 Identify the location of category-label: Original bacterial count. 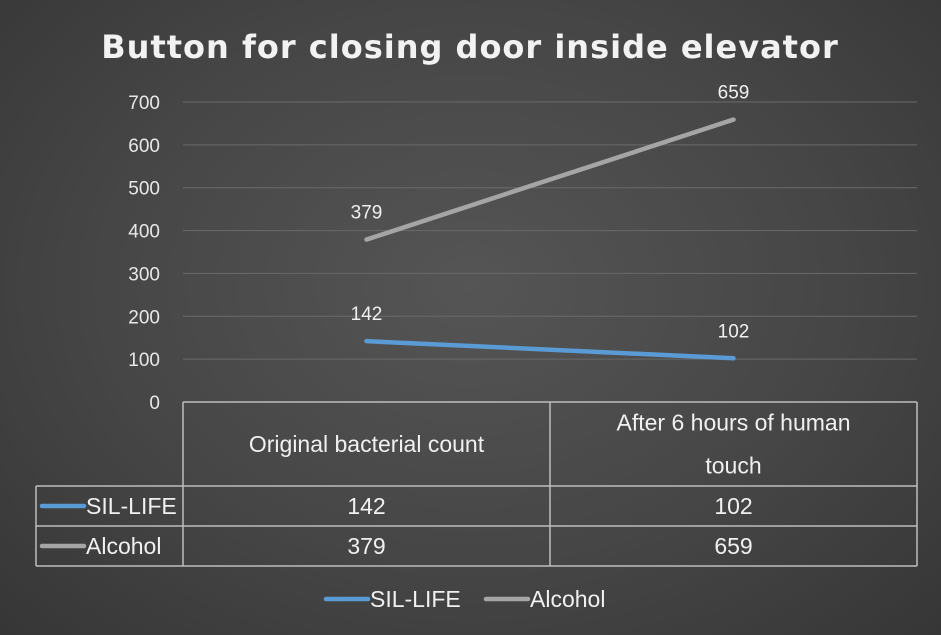
(367, 444).